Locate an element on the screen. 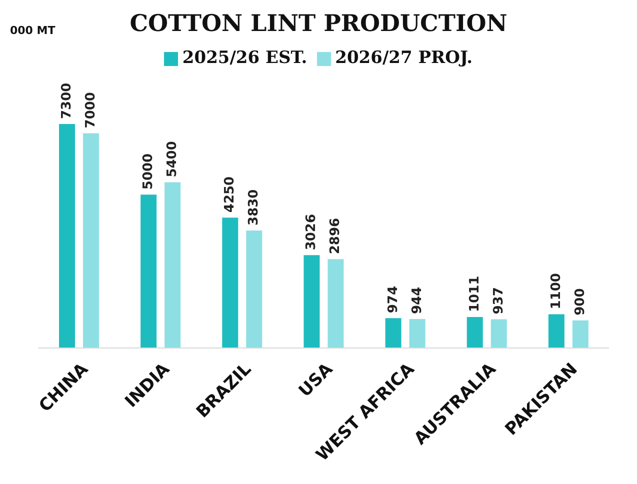 This screenshot has height=484, width=637. data-label: 4250 is located at coordinates (230, 194).